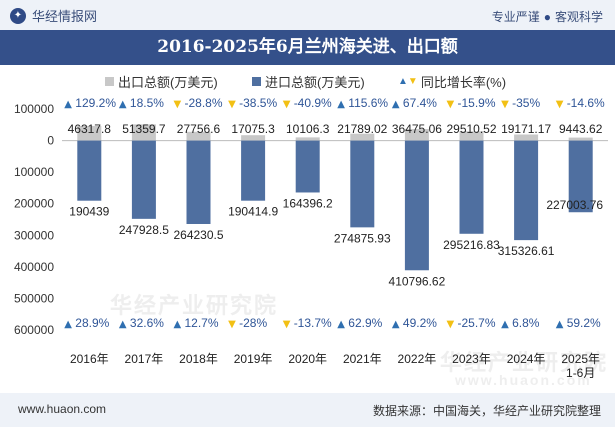 This screenshot has height=427, width=615. What do you see at coordinates (50, 141) in the screenshot?
I see `y-tick-label: 0` at bounding box center [50, 141].